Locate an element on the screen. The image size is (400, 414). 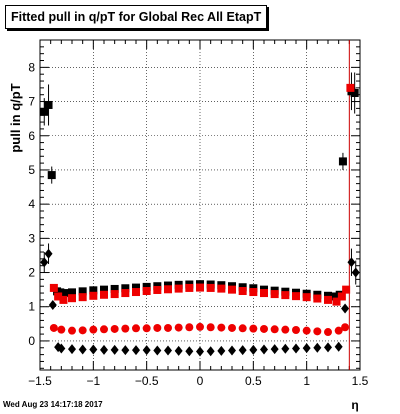
x-tick-label: 1.5 is located at coordinates (360, 381).